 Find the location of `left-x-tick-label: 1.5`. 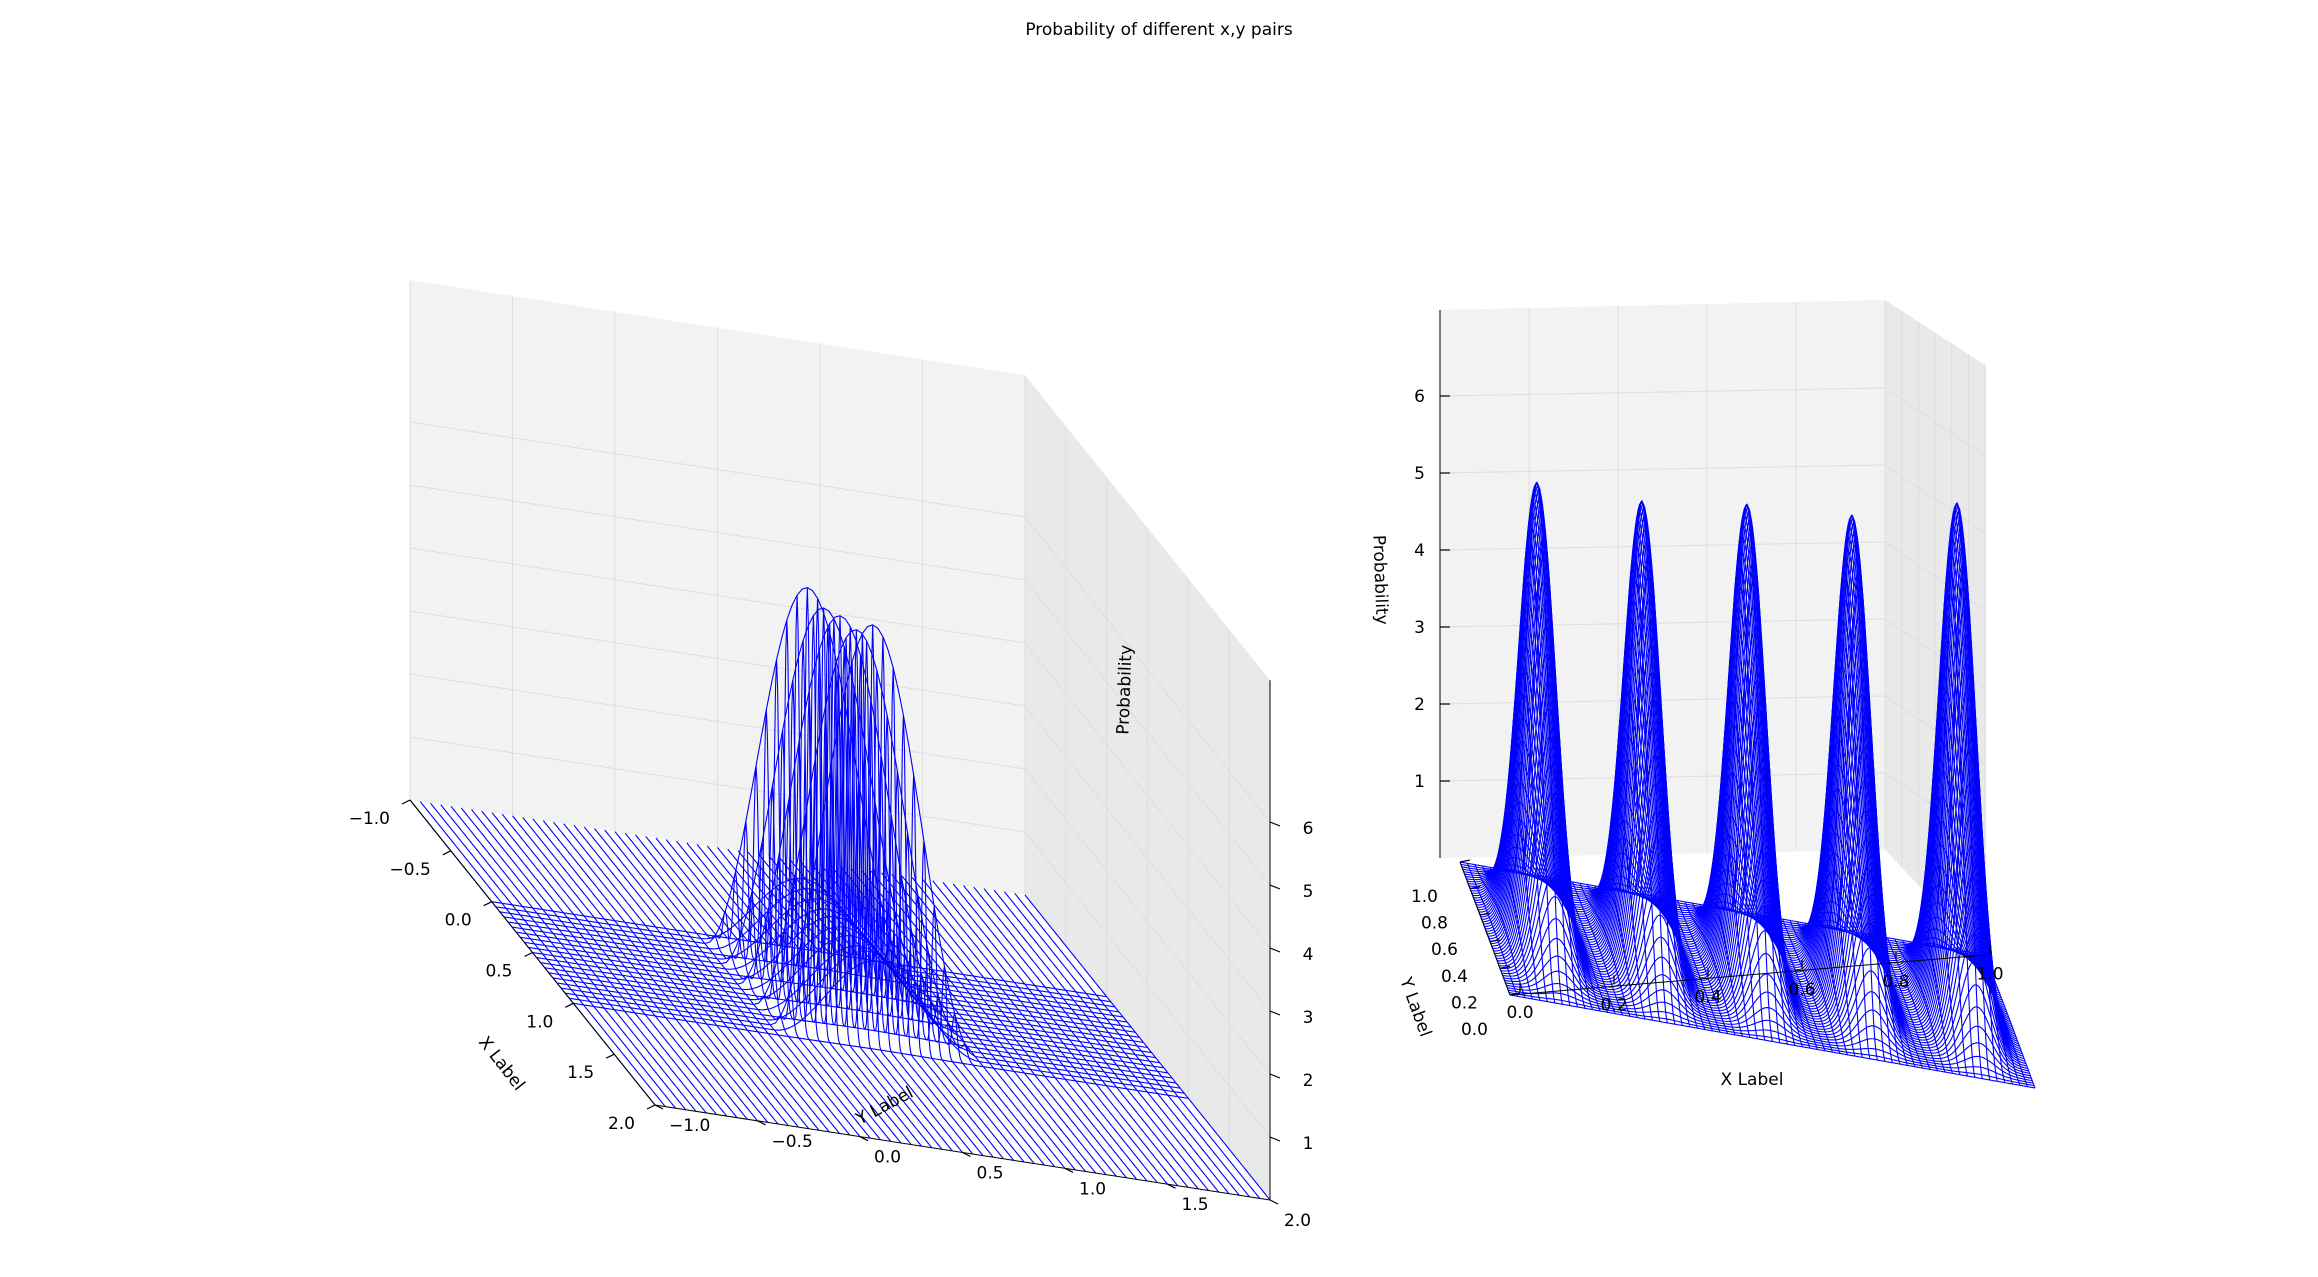

left-x-tick-label: 1.5 is located at coordinates (580, 1073).